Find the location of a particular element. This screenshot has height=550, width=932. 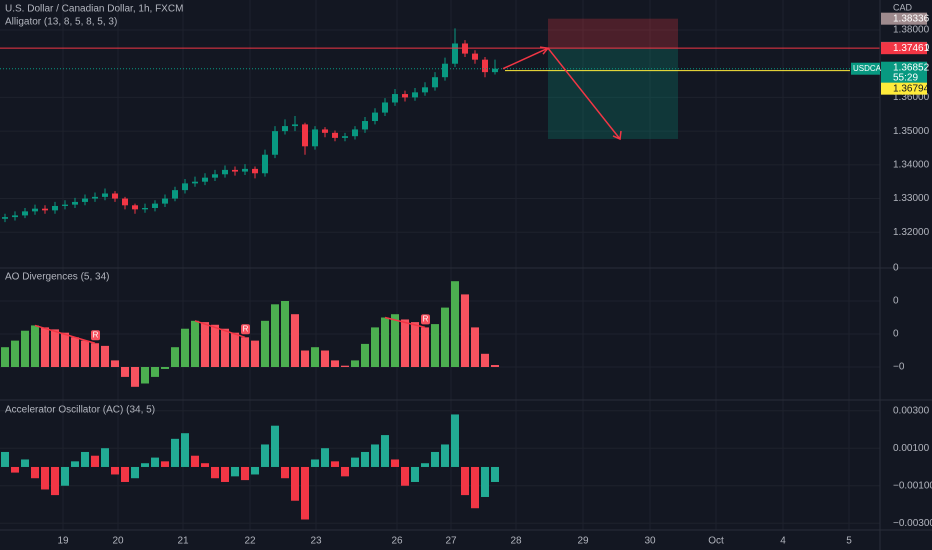

y-tick-label: 0.00300 is located at coordinates (911, 410).